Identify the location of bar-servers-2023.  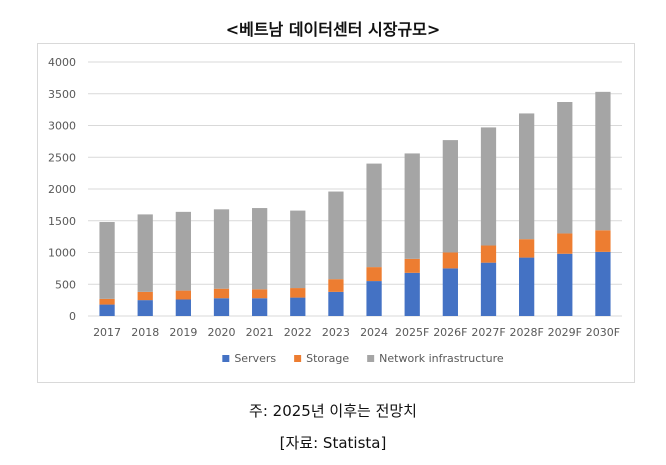
(336, 303).